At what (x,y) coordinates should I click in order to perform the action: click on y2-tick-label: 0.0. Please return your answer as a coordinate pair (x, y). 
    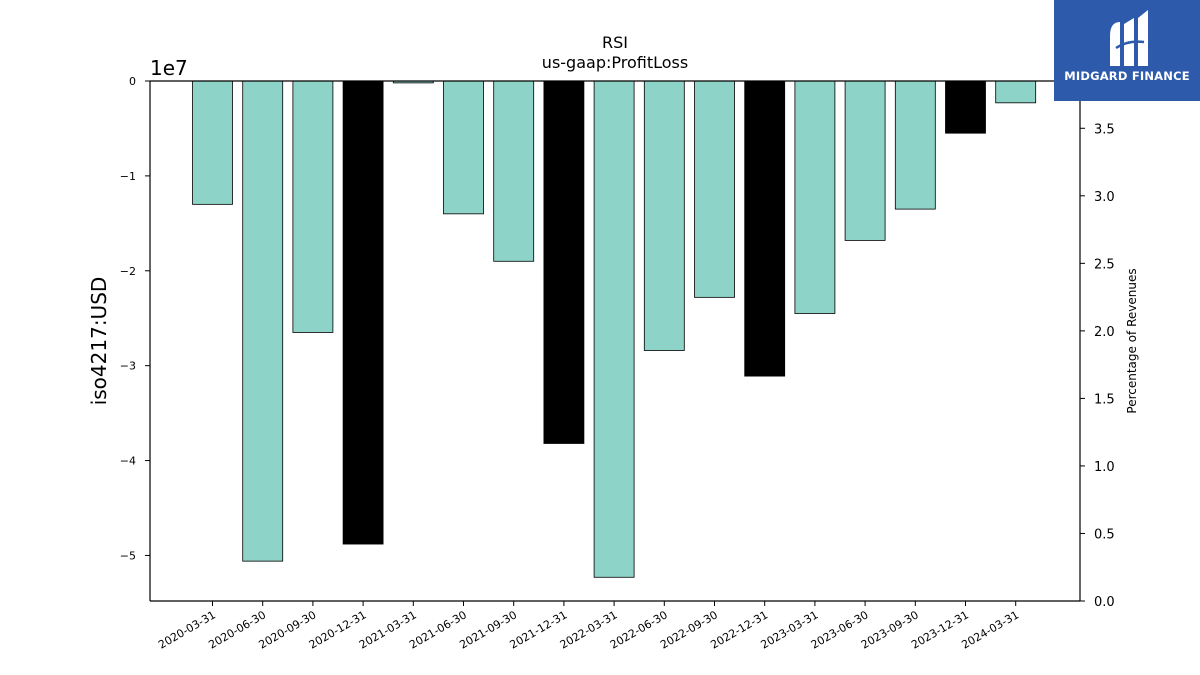
    Looking at the image, I should click on (1104, 602).